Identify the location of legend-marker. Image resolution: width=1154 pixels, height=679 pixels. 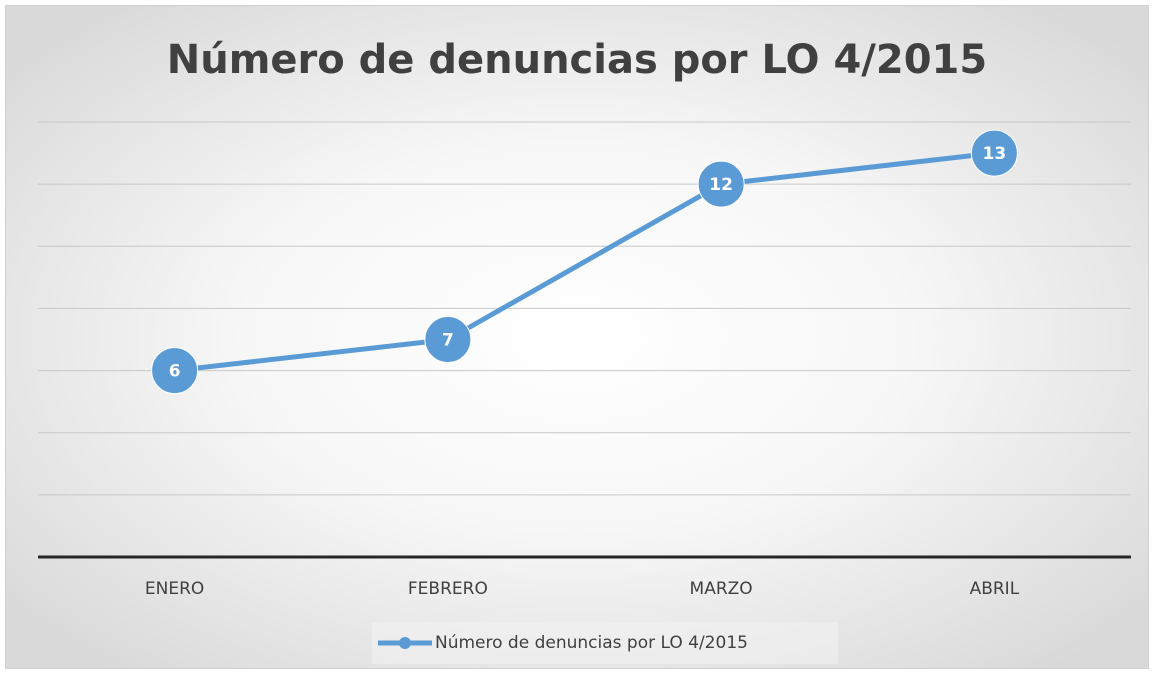
(405, 643).